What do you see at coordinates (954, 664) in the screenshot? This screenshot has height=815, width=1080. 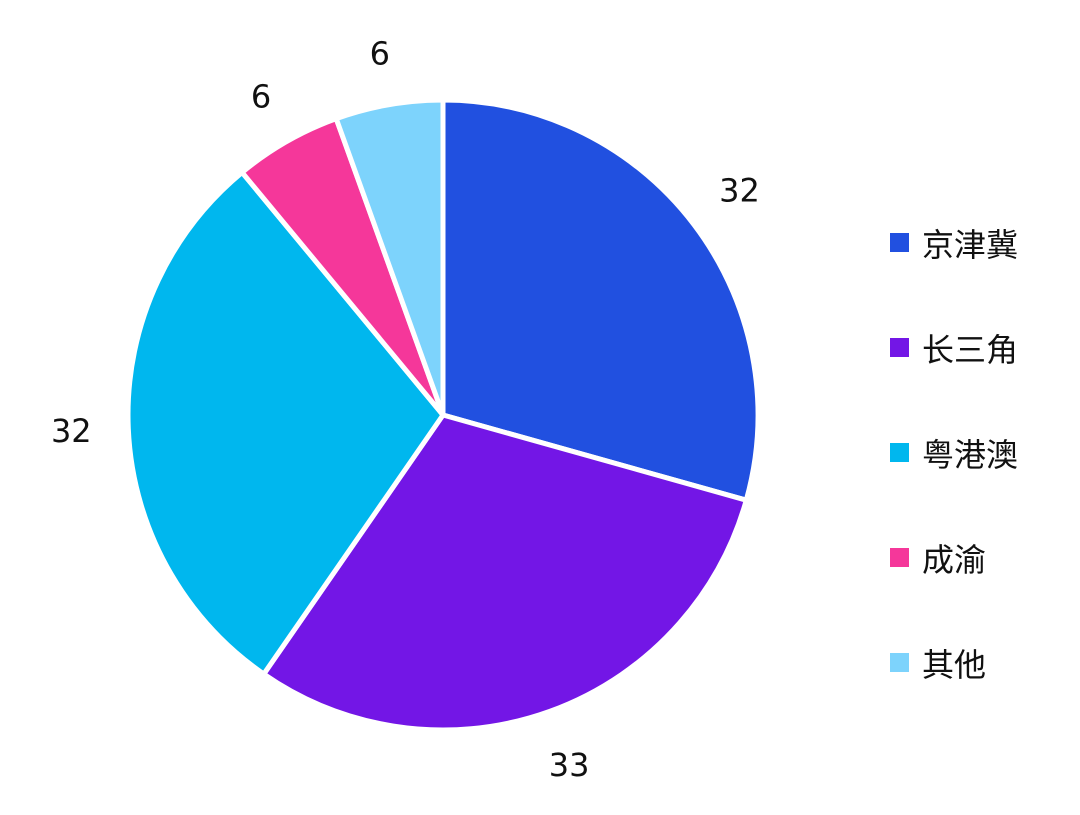 I see `legend-label: 其他` at bounding box center [954, 664].